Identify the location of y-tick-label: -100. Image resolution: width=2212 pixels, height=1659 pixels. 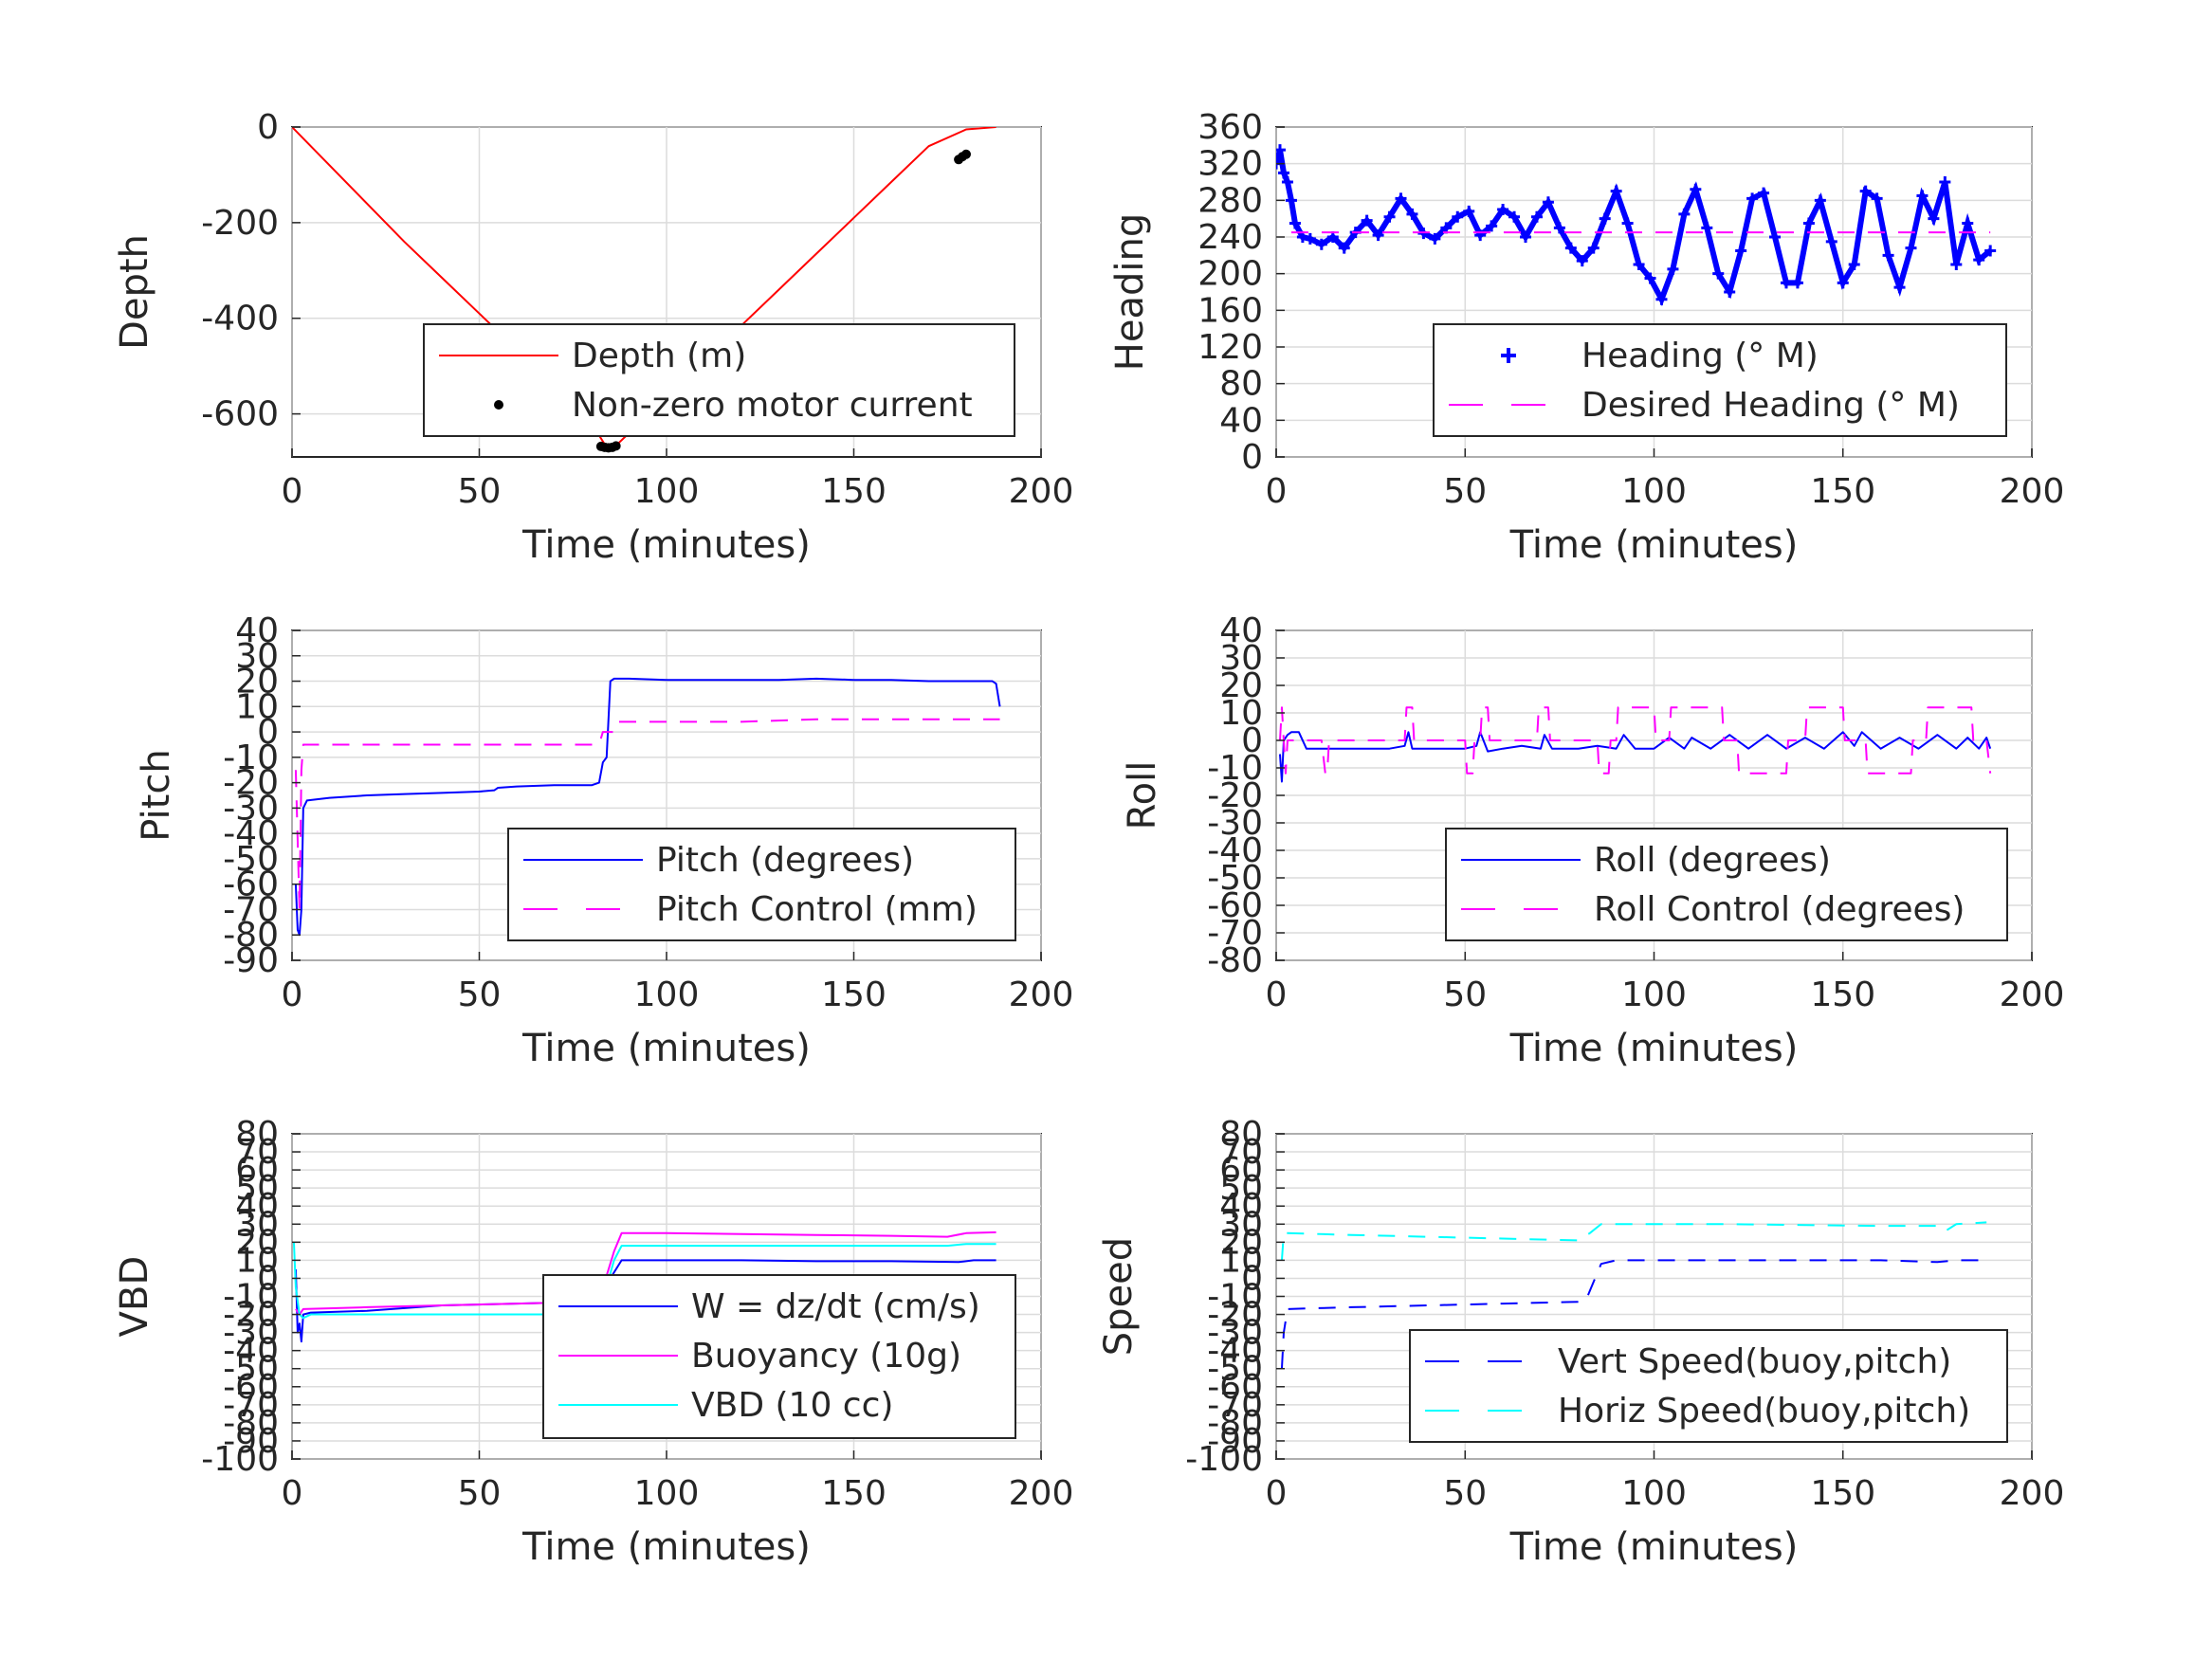
(1224, 1459).